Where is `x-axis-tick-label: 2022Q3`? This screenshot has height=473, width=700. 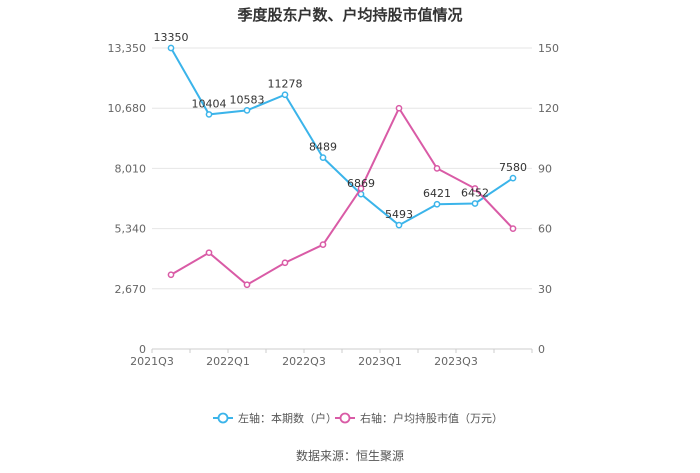 x-axis-tick-label: 2022Q3 is located at coordinates (304, 361).